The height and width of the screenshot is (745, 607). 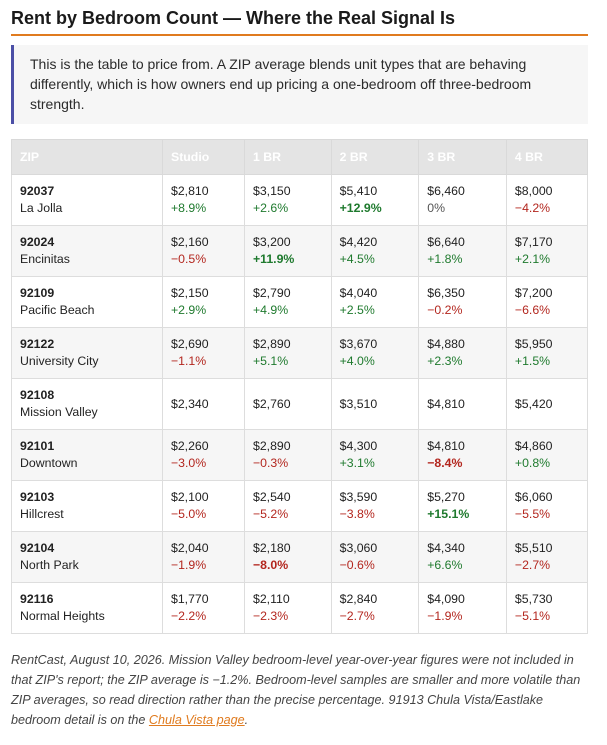 I want to click on zip-cell: 92104 North Park, so click(x=87, y=557).